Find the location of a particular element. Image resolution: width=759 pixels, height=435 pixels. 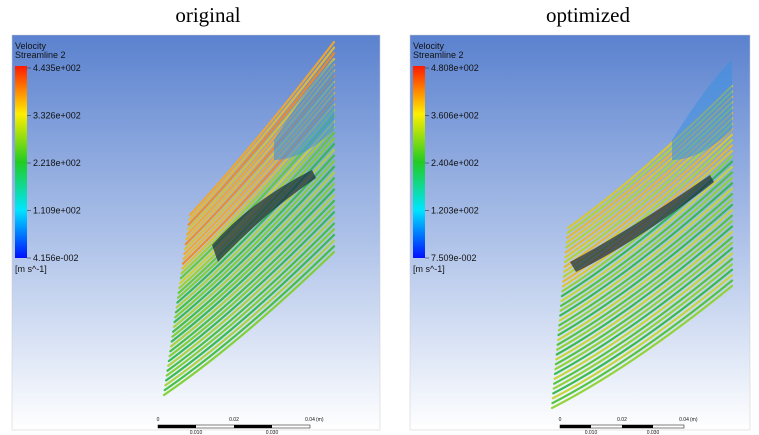

colorbar-label: 3.326e+002 is located at coordinates (57, 116).